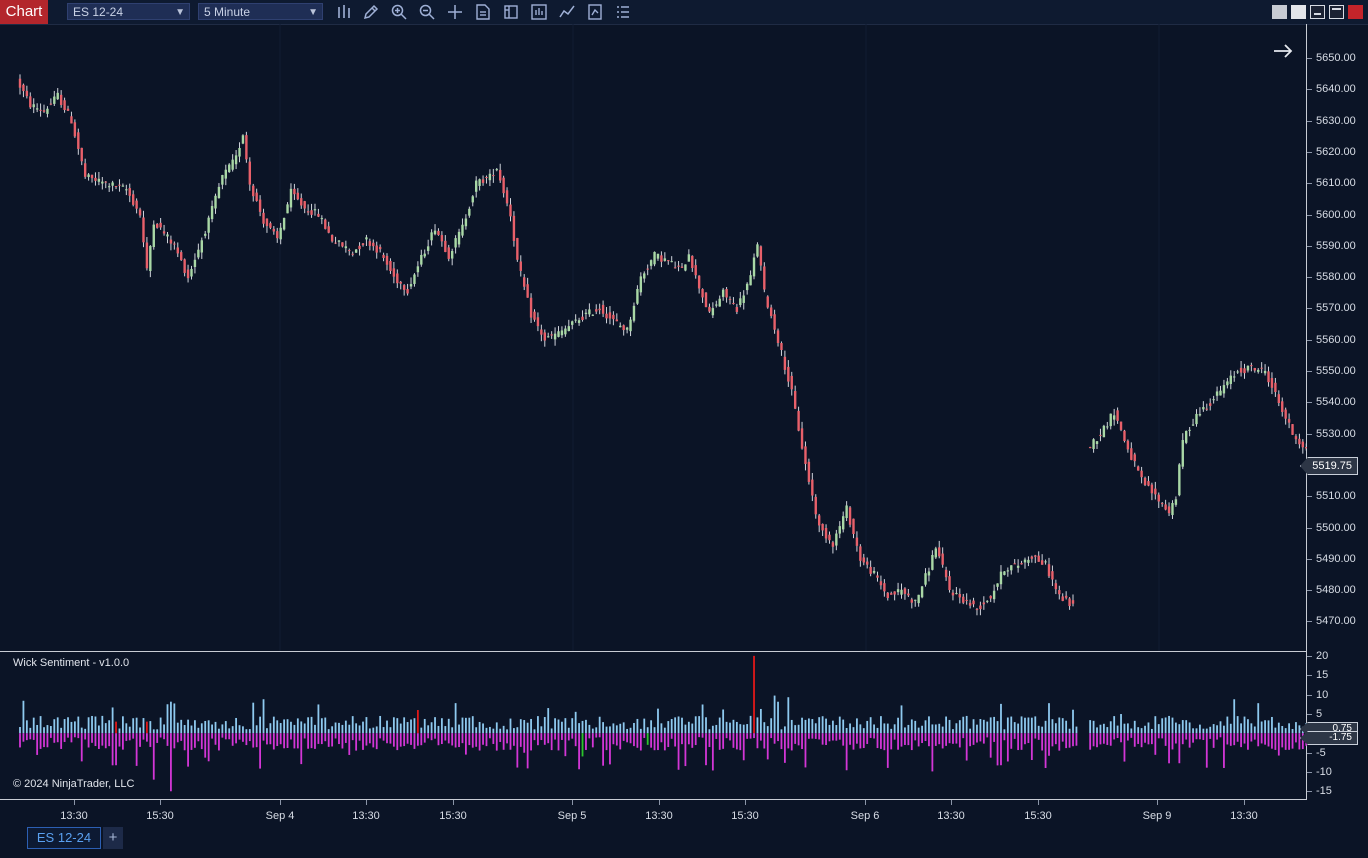 The height and width of the screenshot is (858, 1368). I want to click on maximize-icon, so click(1336, 12).